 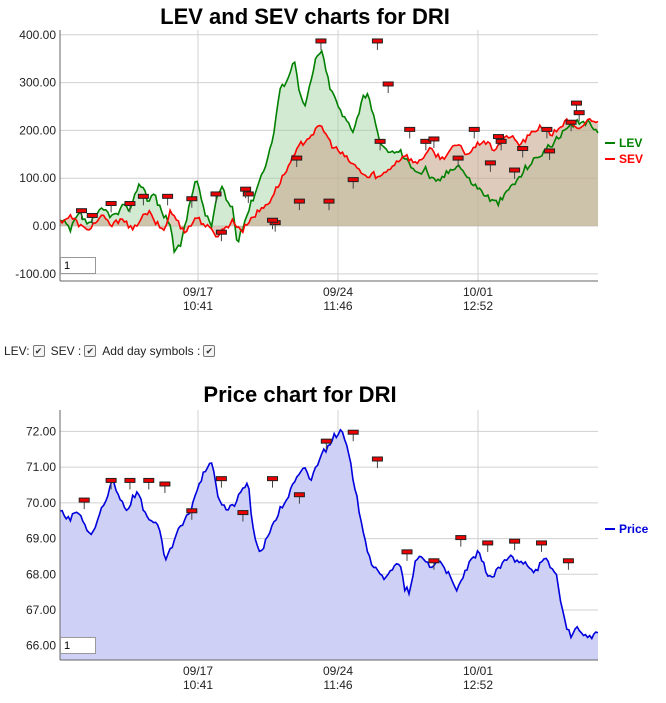 What do you see at coordinates (151, 351) in the screenshot?
I see `day-symbols-label: Add day symbols :` at bounding box center [151, 351].